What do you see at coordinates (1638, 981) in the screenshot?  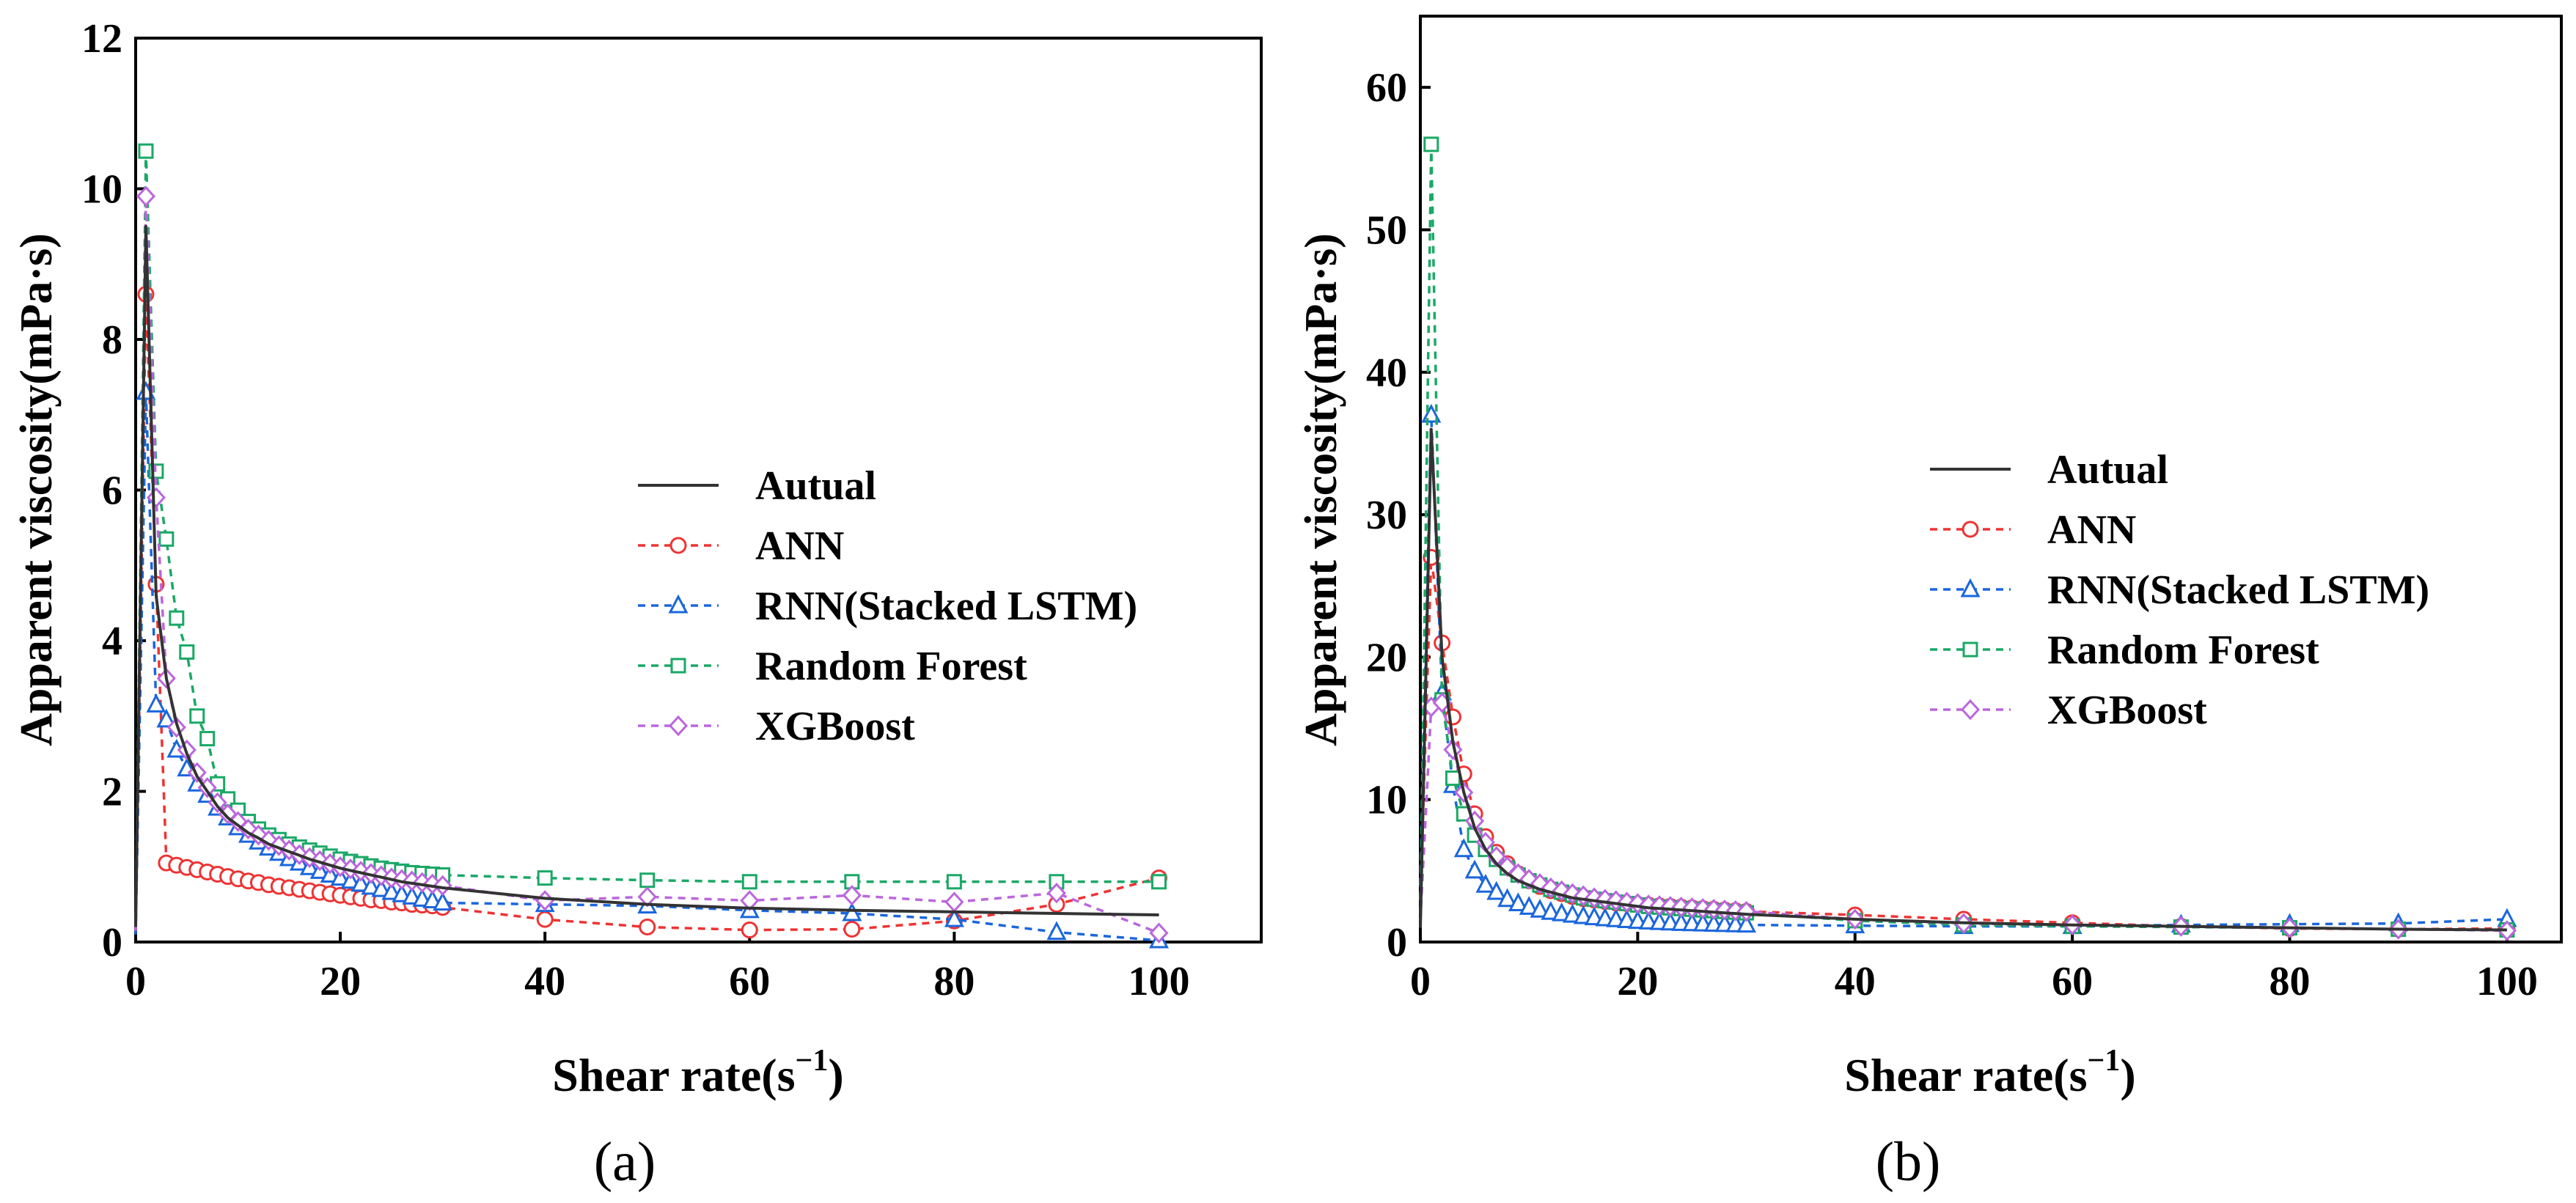 I see `x-tick-label: 20` at bounding box center [1638, 981].